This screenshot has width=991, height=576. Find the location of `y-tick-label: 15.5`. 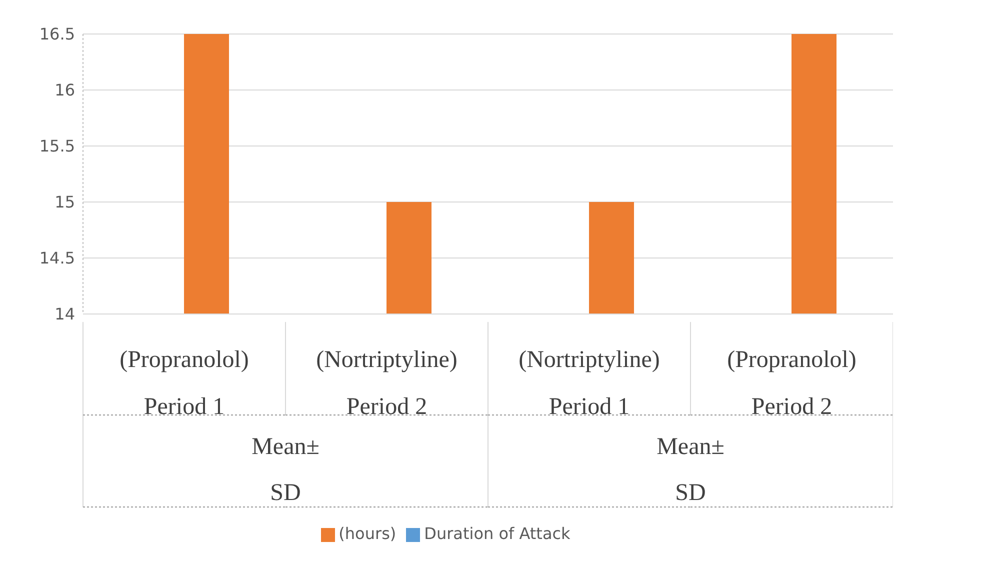

y-tick-label: 15.5 is located at coordinates (57, 146).